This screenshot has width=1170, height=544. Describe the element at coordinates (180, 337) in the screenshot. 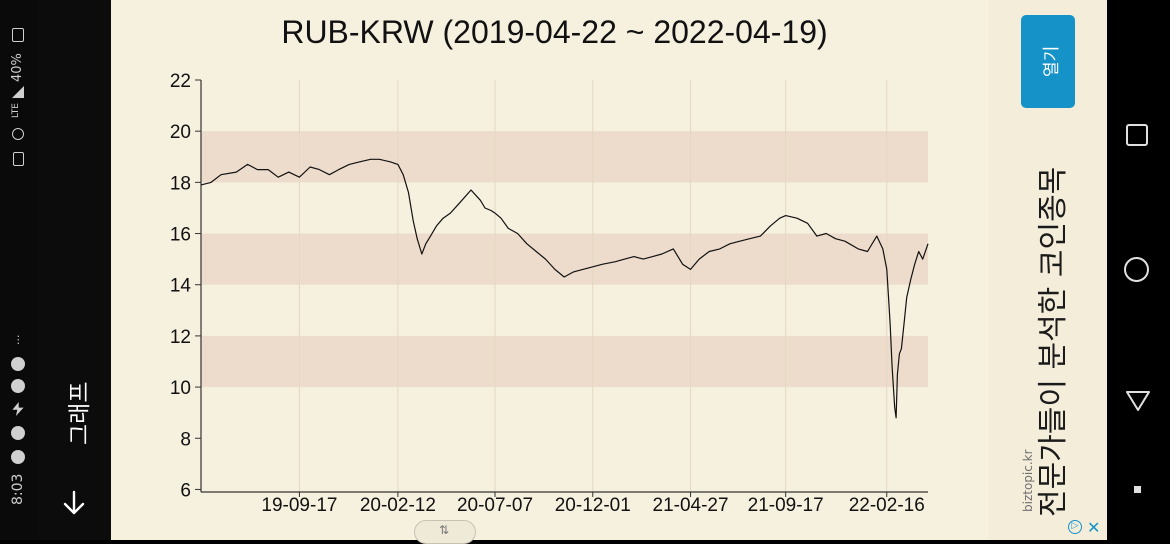

I see `y-tick-label: 12` at that location.